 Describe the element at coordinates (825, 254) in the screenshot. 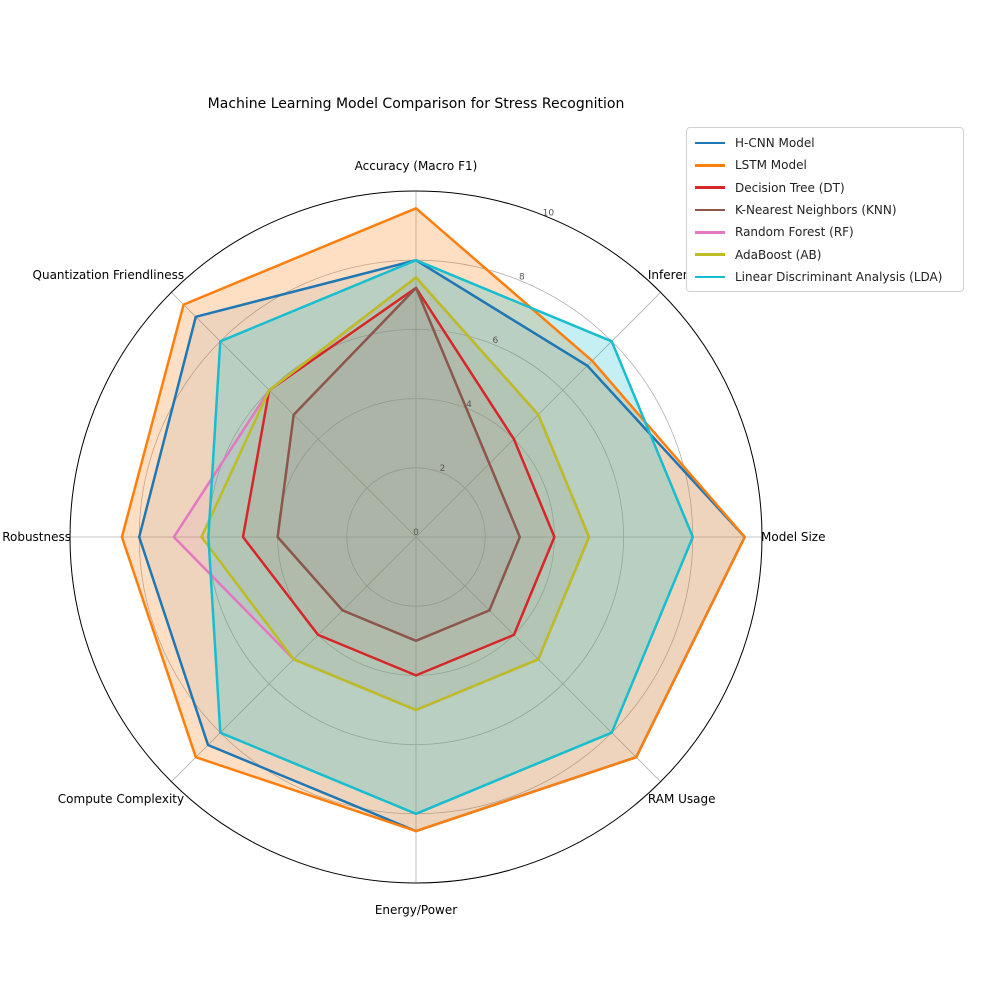

I see `legend-entry: AdaBoost (AB)` at that location.